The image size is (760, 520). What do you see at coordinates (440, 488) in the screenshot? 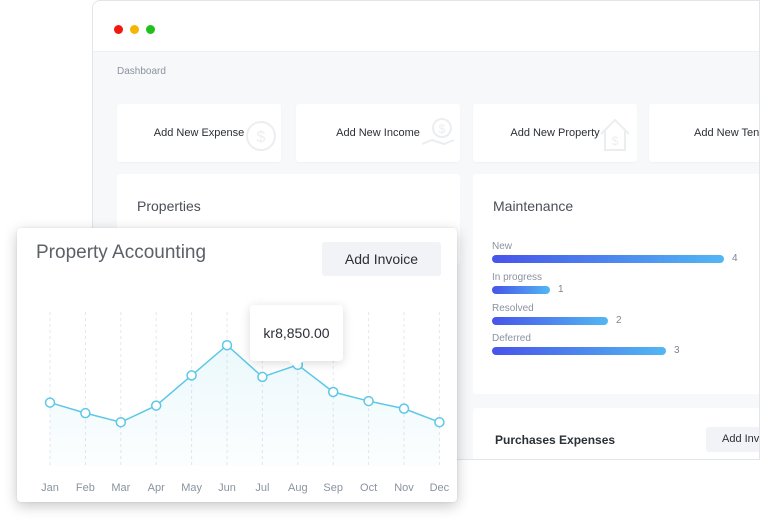
I see `x-tick-label: Dec` at bounding box center [440, 488].